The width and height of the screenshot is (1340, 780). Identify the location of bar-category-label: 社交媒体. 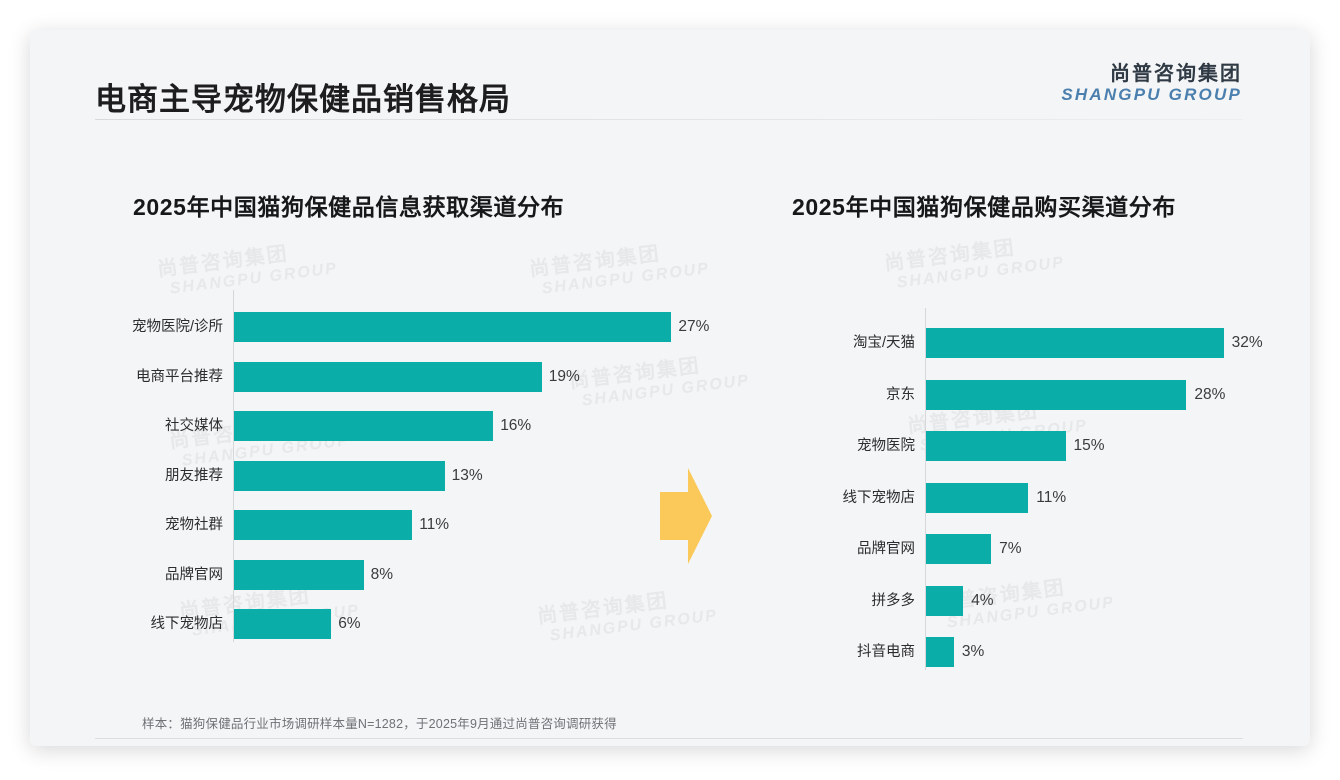
(194, 426).